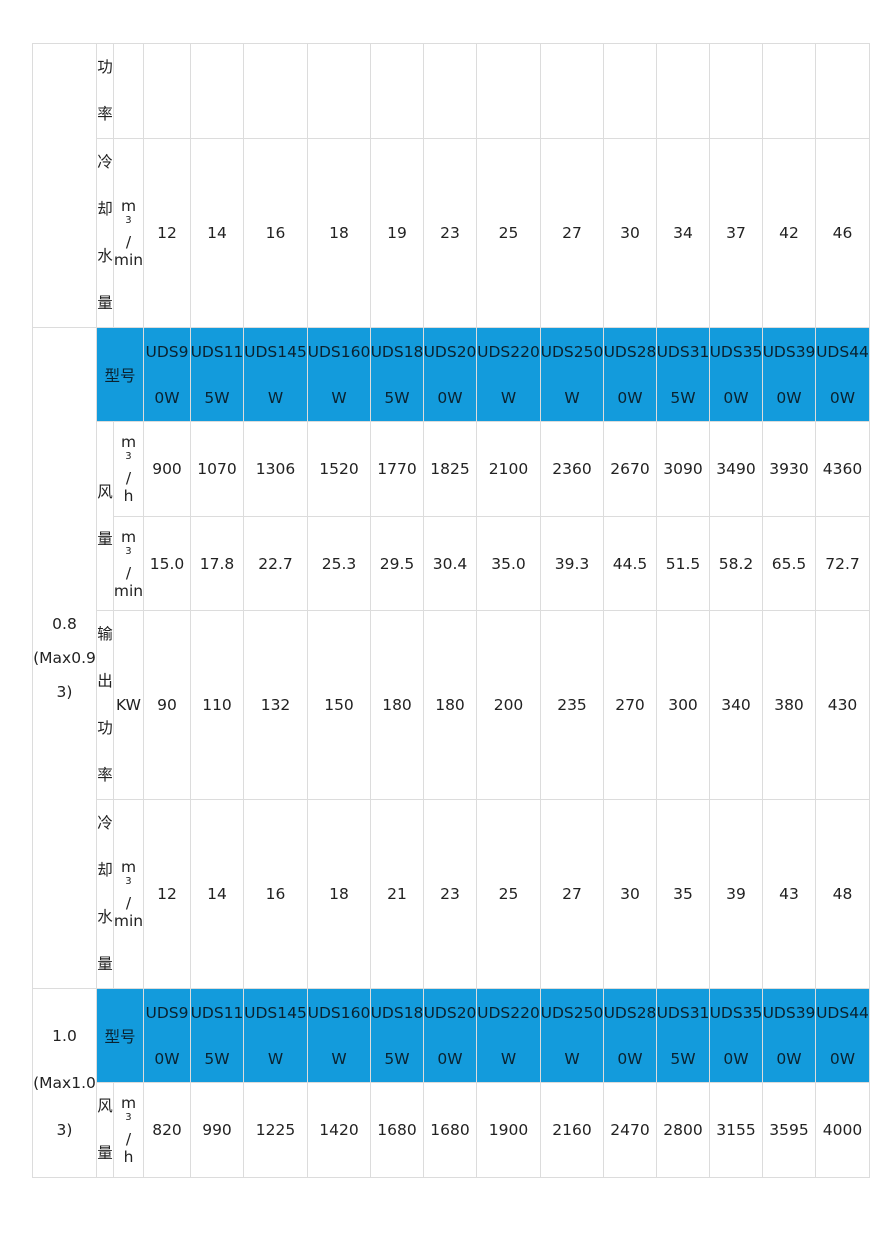 The height and width of the screenshot is (1259, 890). What do you see at coordinates (217, 469) in the screenshot?
I see `value-cell: 1070` at bounding box center [217, 469].